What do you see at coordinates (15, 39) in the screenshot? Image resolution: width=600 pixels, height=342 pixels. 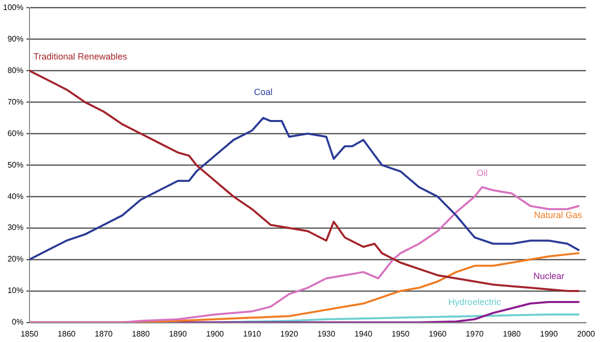 I see `y-tick-label: 90%` at bounding box center [15, 39].